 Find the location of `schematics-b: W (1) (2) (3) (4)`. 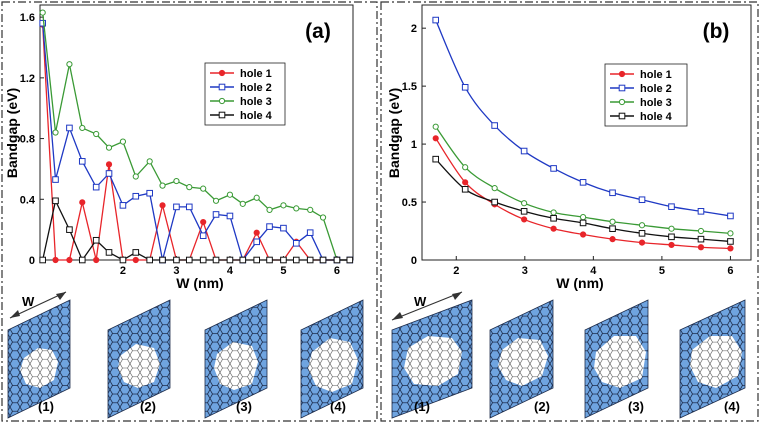

schematics-b: W (1) (2) (3) (4) is located at coordinates (568, 355).